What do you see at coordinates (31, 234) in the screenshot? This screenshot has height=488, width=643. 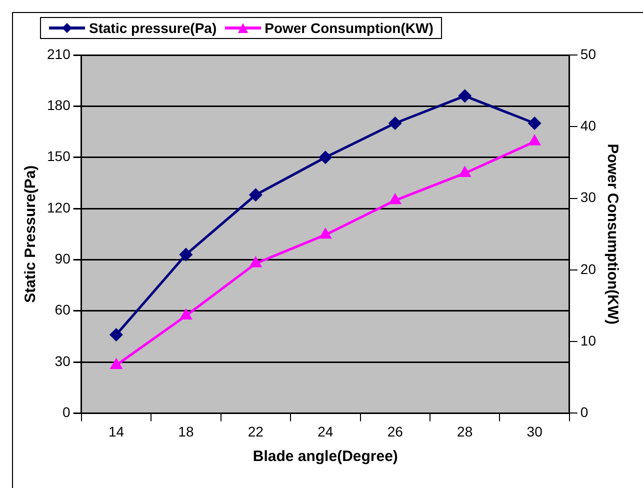 I see `y-axis-title: Static Pressure(Pa)` at bounding box center [31, 234].